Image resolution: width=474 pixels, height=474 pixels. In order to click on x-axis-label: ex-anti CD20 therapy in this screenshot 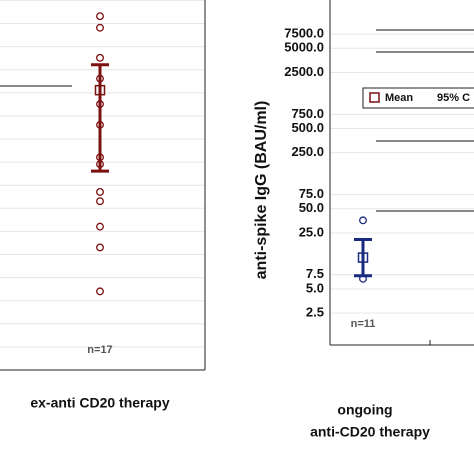, I will do `click(99, 403)`.